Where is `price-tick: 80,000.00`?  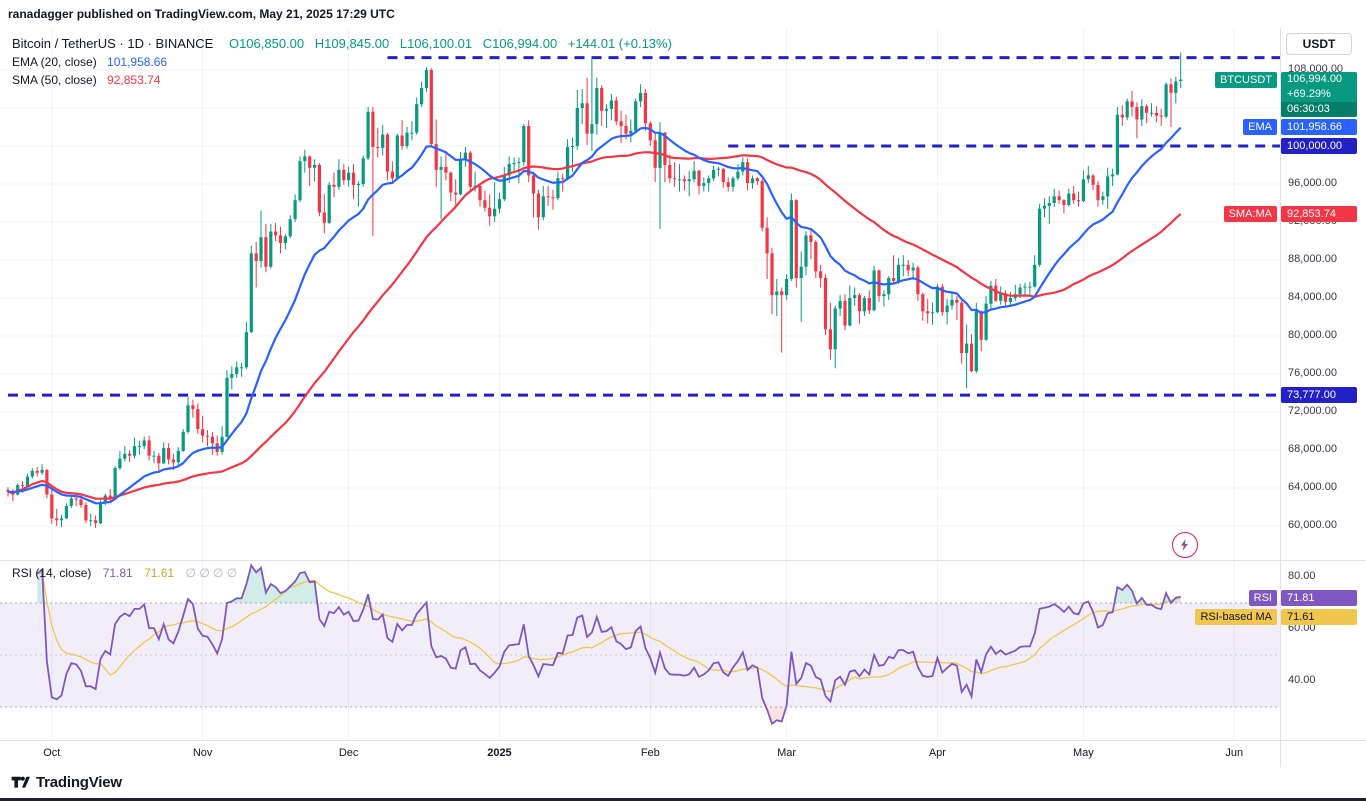
price-tick: 80,000.00 is located at coordinates (1312, 335).